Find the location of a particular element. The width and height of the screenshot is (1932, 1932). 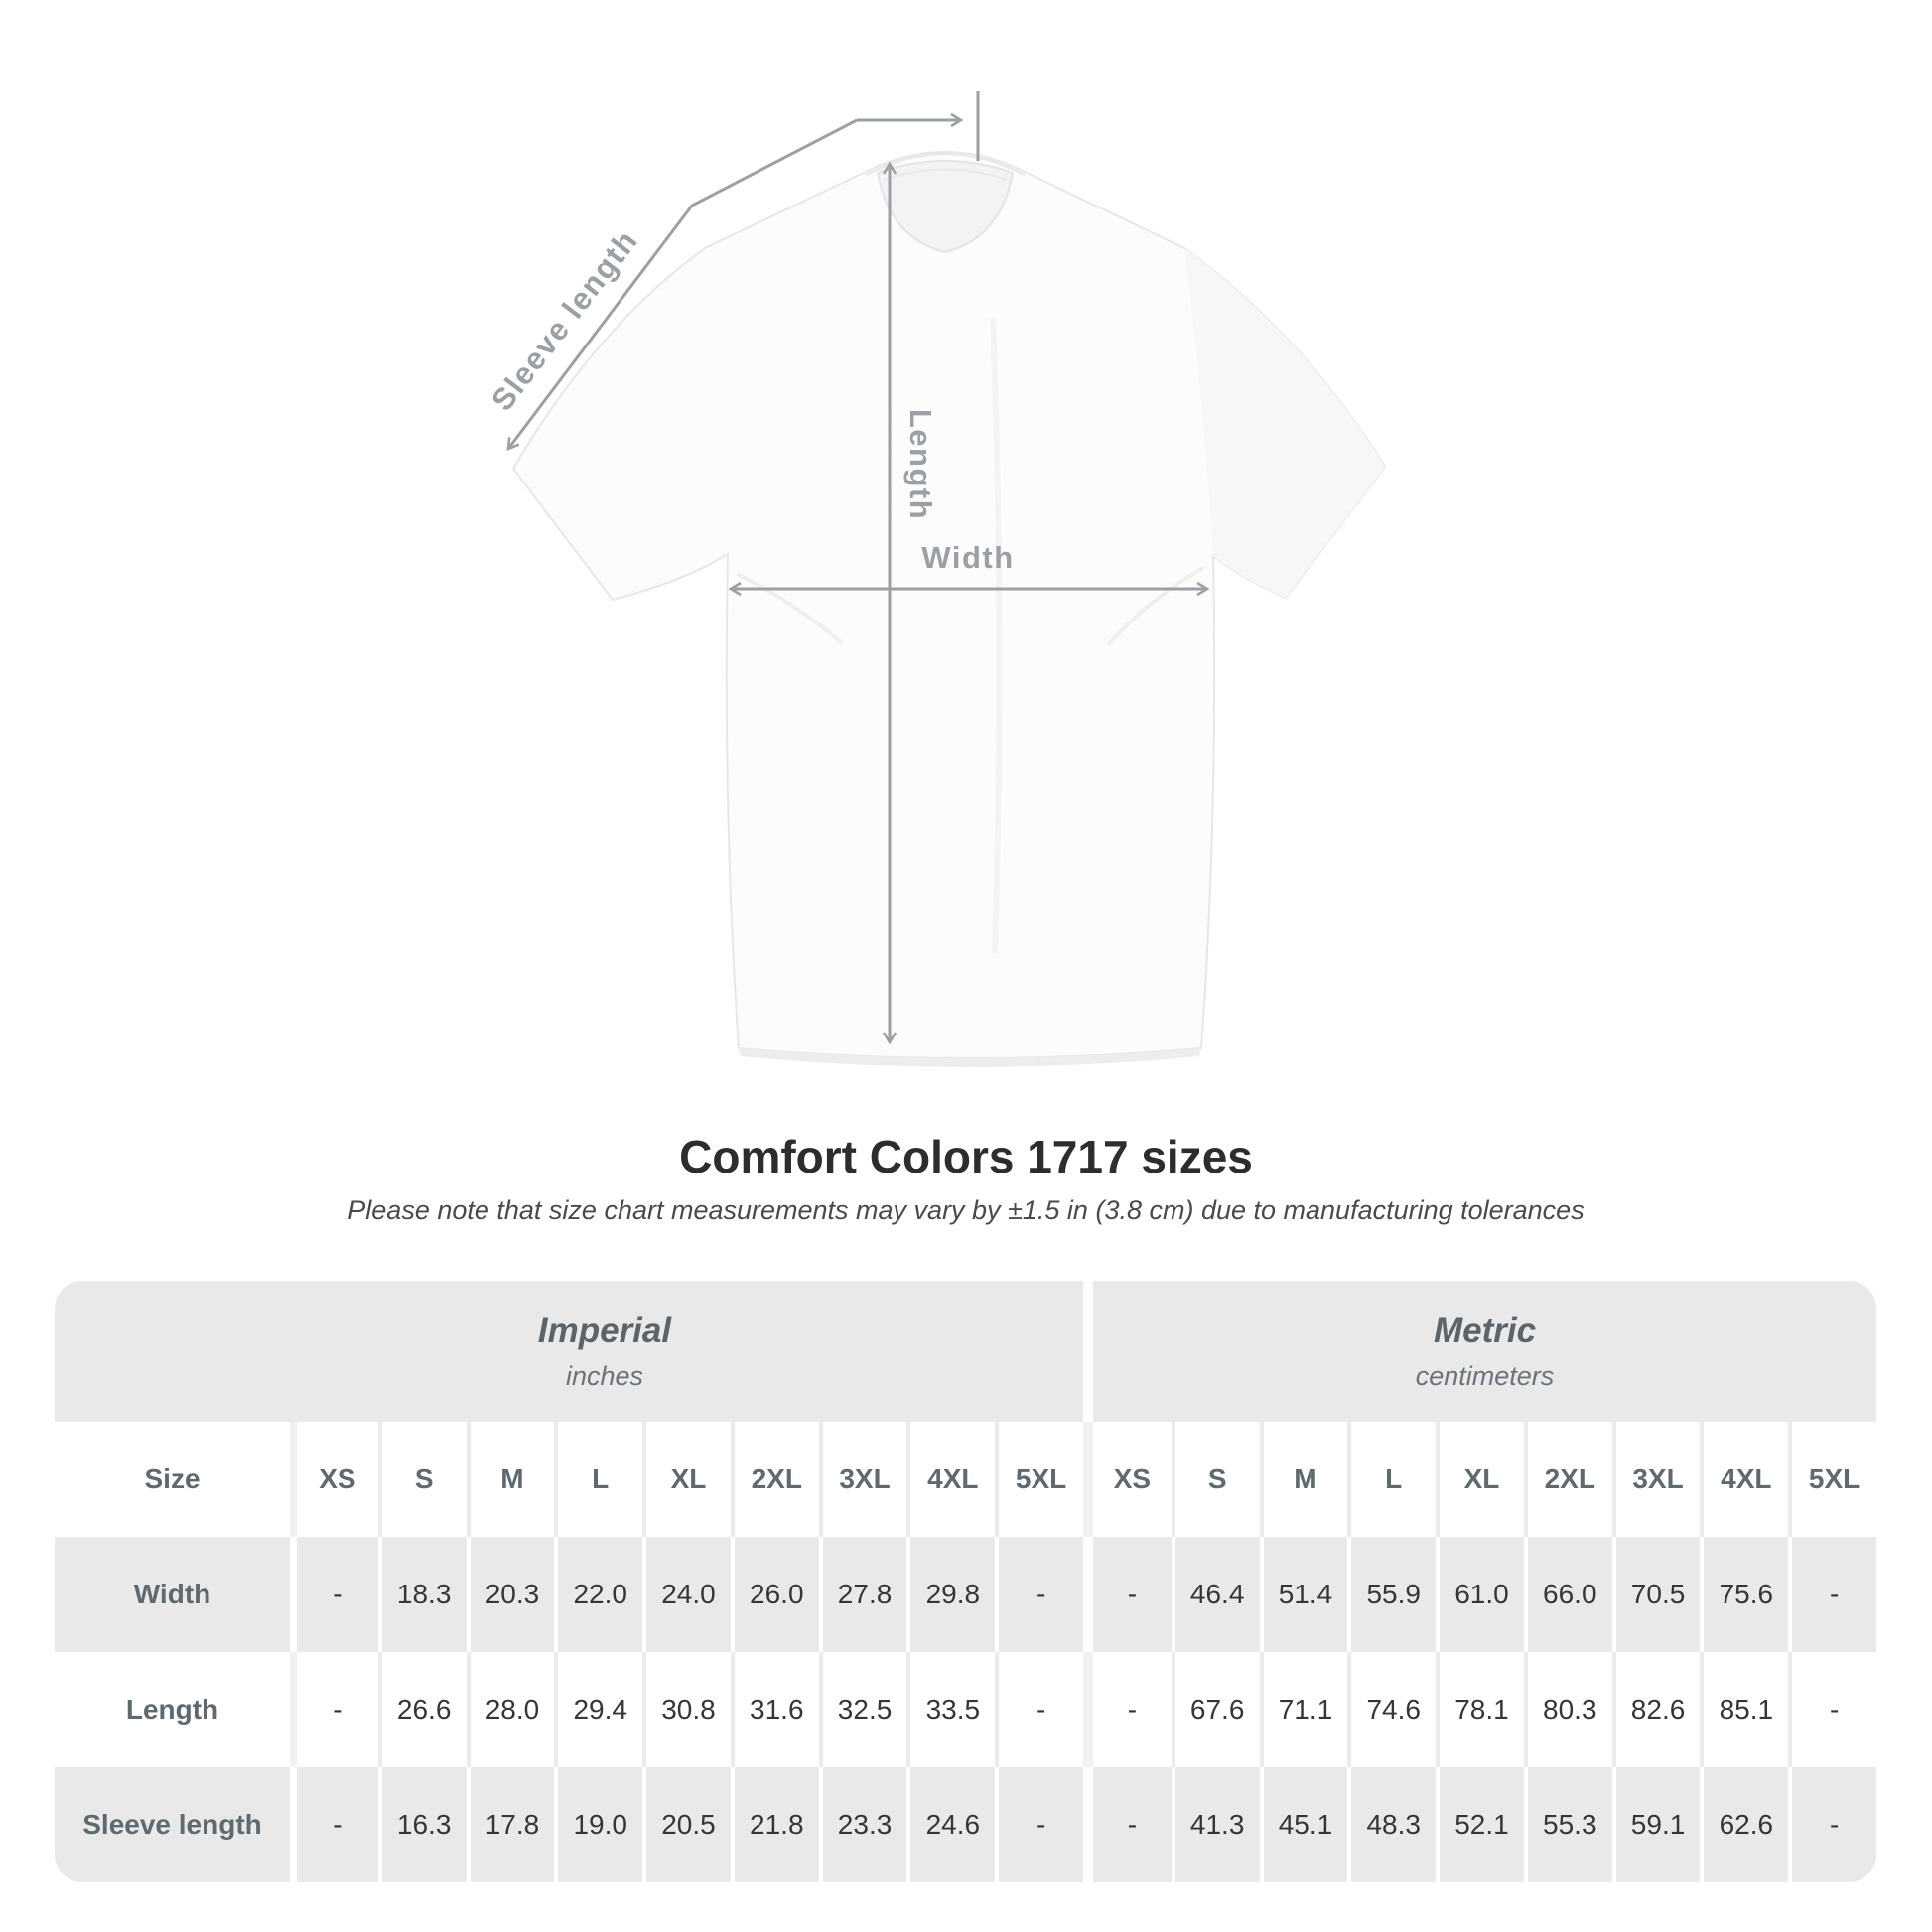

metric-section-title: Metric is located at coordinates (1485, 1331).